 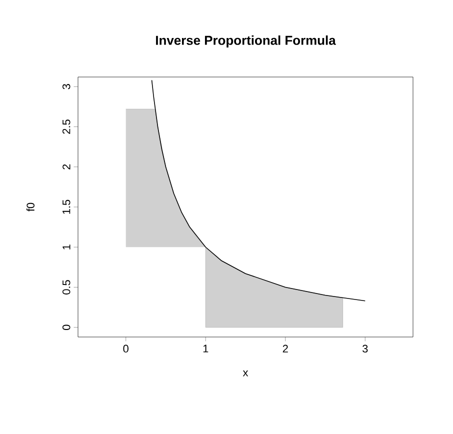 What do you see at coordinates (66, 247) in the screenshot?
I see `y-tick-label: 1` at bounding box center [66, 247].